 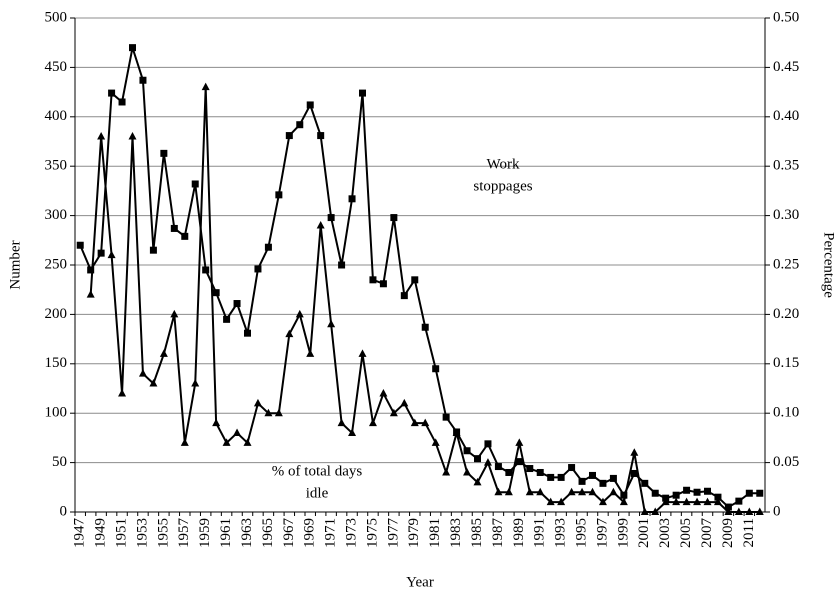 What do you see at coordinates (644, 533) in the screenshot?
I see `x-tick-label: 2001` at bounding box center [644, 533].